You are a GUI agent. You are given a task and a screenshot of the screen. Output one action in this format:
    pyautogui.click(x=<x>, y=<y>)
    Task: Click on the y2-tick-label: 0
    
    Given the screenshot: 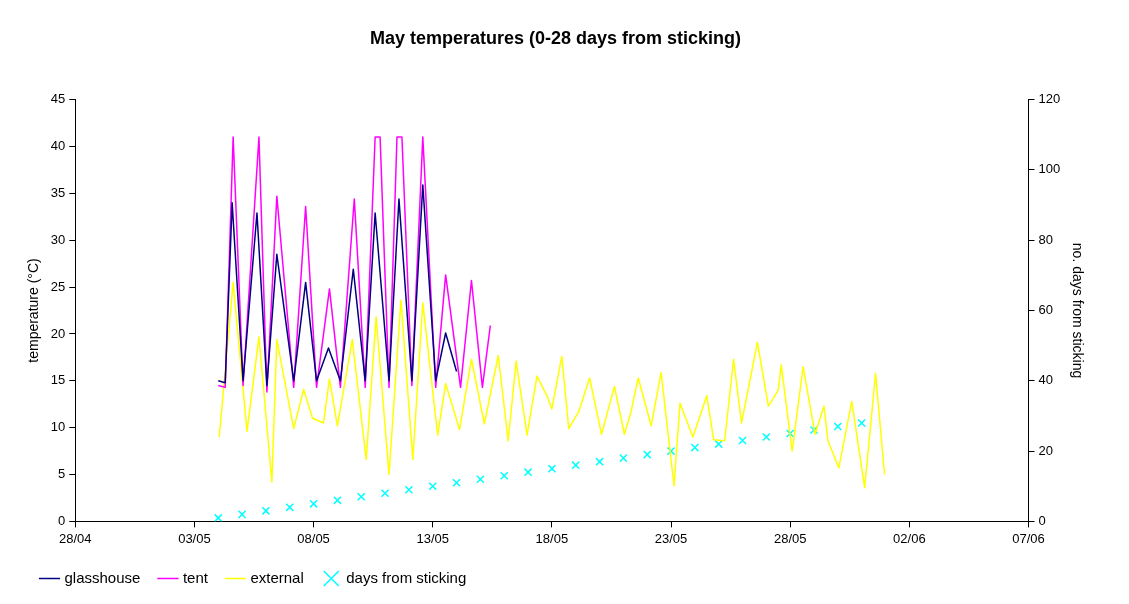 What is the action you would take?
    pyautogui.click(x=1042, y=520)
    